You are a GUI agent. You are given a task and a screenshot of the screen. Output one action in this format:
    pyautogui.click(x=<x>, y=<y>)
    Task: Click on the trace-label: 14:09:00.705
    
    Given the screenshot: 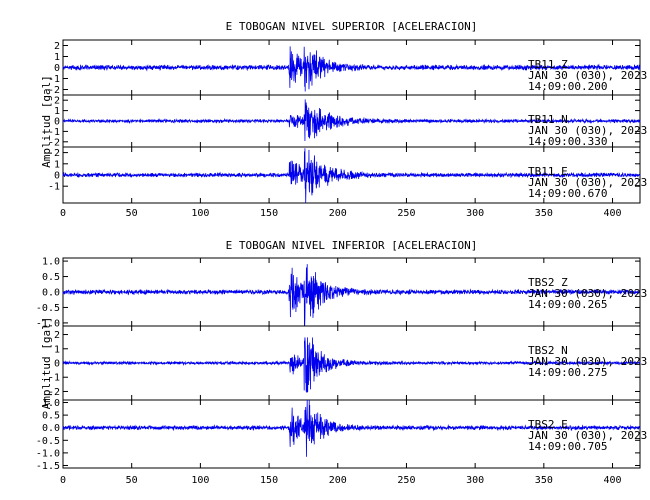 What is the action you would take?
    pyautogui.click(x=567, y=446)
    